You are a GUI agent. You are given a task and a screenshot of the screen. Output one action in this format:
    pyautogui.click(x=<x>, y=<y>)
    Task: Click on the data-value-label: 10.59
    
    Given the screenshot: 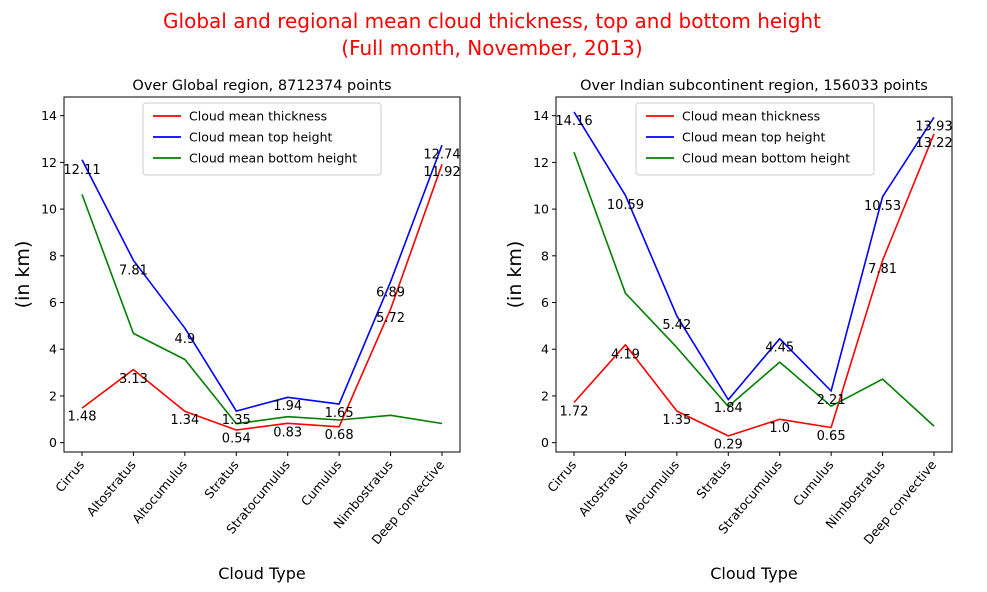 What is the action you would take?
    pyautogui.click(x=625, y=205)
    